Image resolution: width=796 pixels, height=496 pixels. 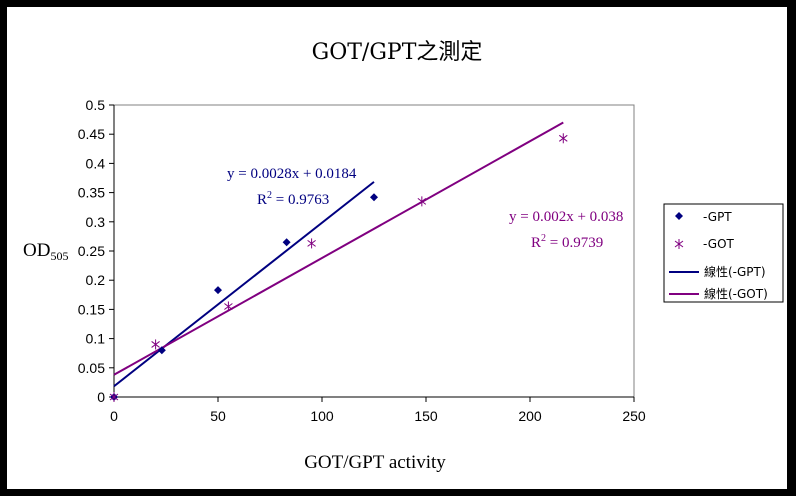 What do you see at coordinates (426, 416) in the screenshot?
I see `x-tick-label: 150` at bounding box center [426, 416].